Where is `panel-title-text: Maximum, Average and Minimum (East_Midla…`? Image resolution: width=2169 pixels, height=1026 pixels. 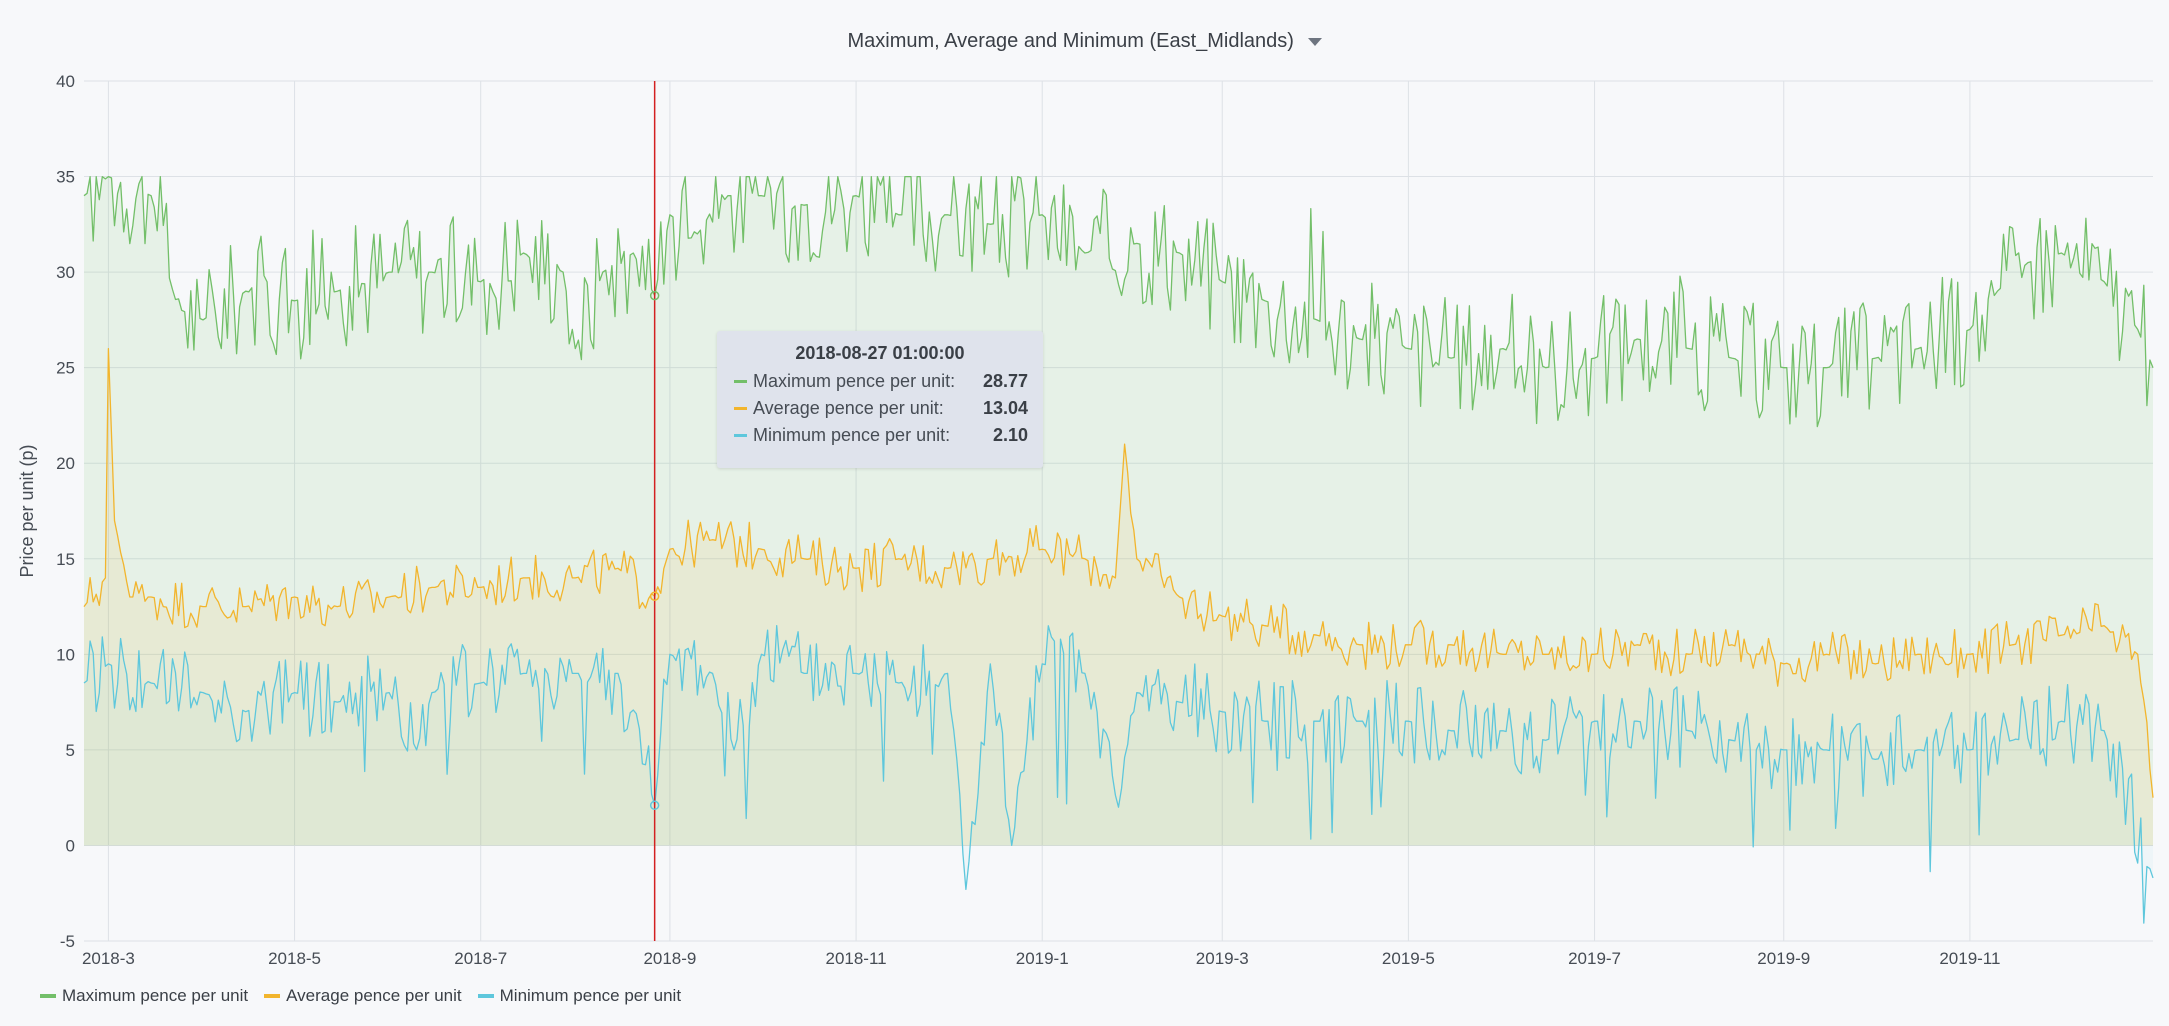 panel-title-text: Maximum, Average and Minimum (East_Midla… is located at coordinates (1070, 41).